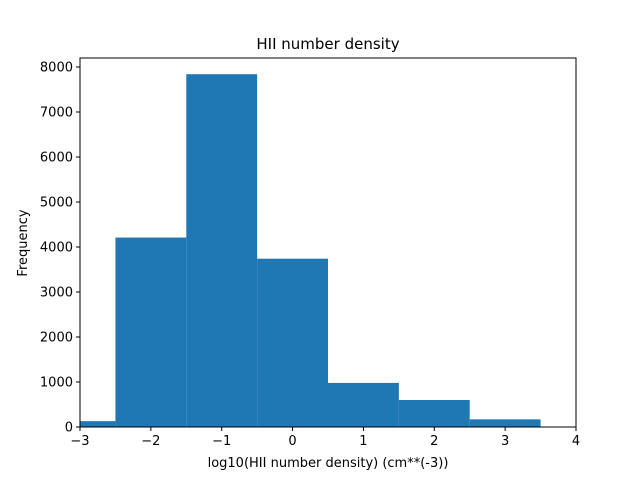 The height and width of the screenshot is (480, 640). Describe the element at coordinates (328, 463) in the screenshot. I see `x-axis-label: log10(HII number density) (cm**(-3))` at that location.